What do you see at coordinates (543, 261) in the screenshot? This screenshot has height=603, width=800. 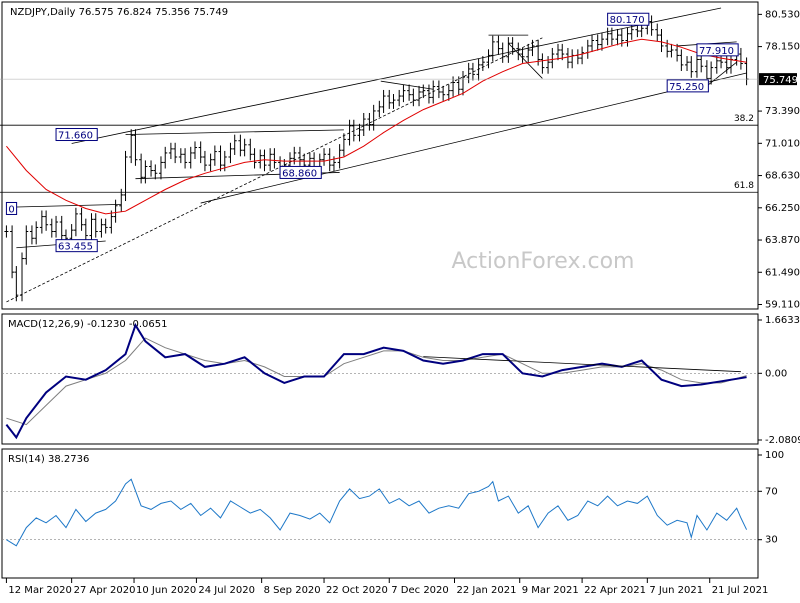 I see `watermark-text: ActionForex.com` at bounding box center [543, 261].